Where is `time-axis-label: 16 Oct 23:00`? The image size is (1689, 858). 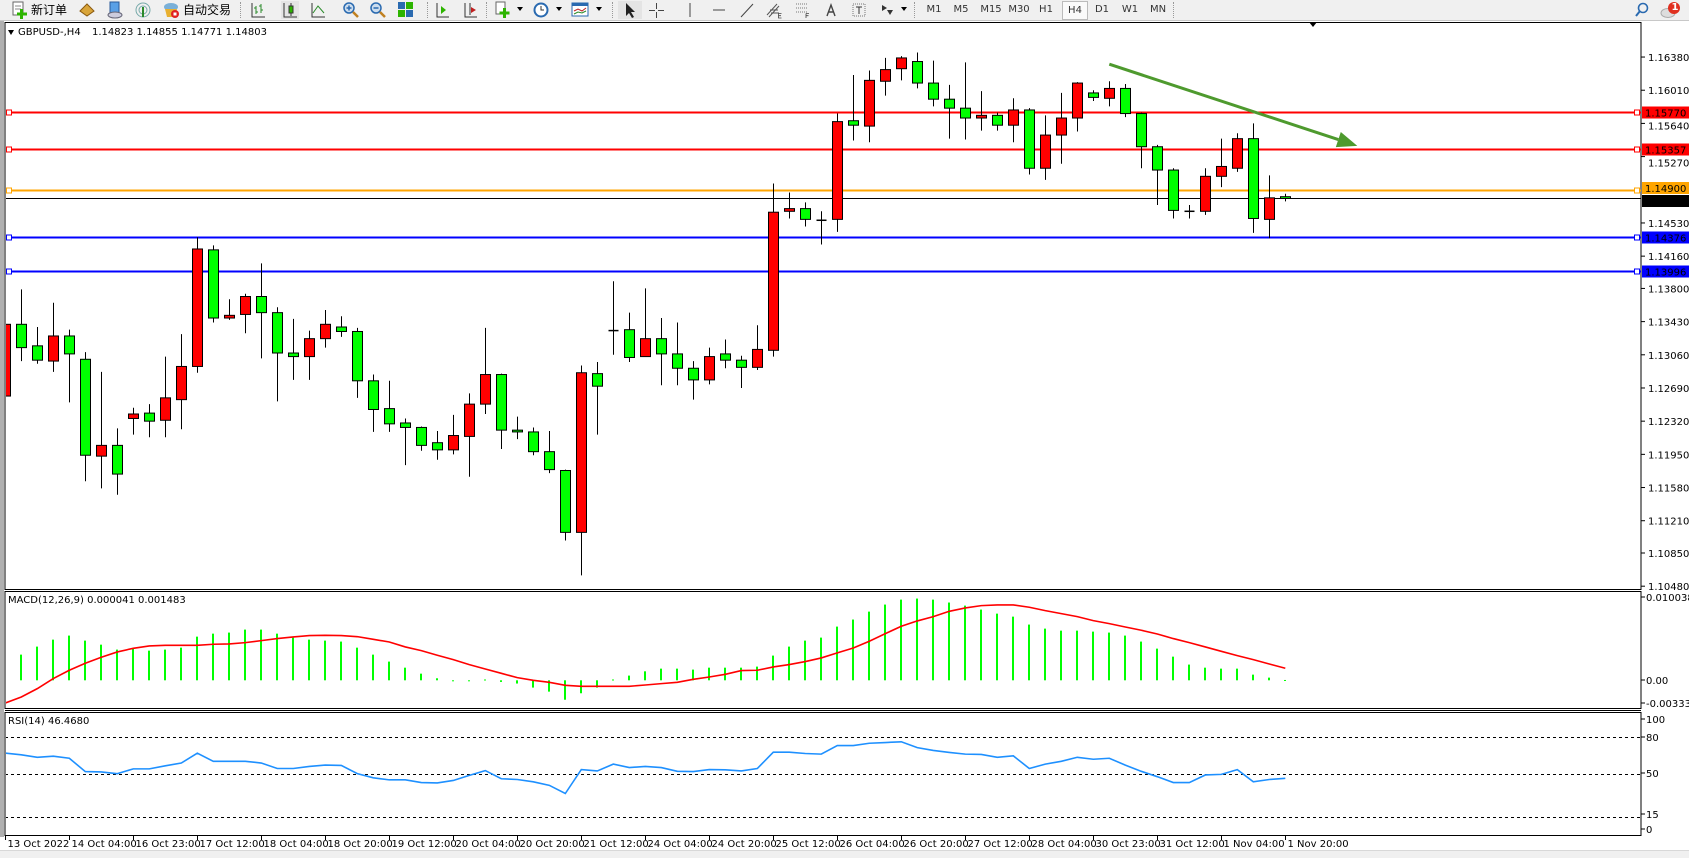
time-axis-label: 16 Oct 23:00 is located at coordinates (168, 844).